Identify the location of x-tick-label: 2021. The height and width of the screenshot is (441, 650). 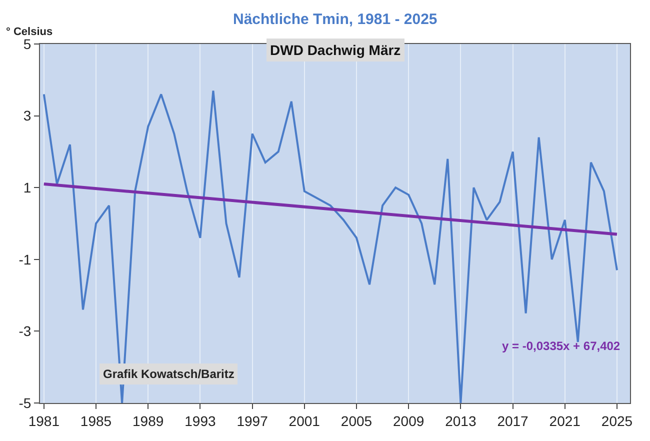
(565, 420).